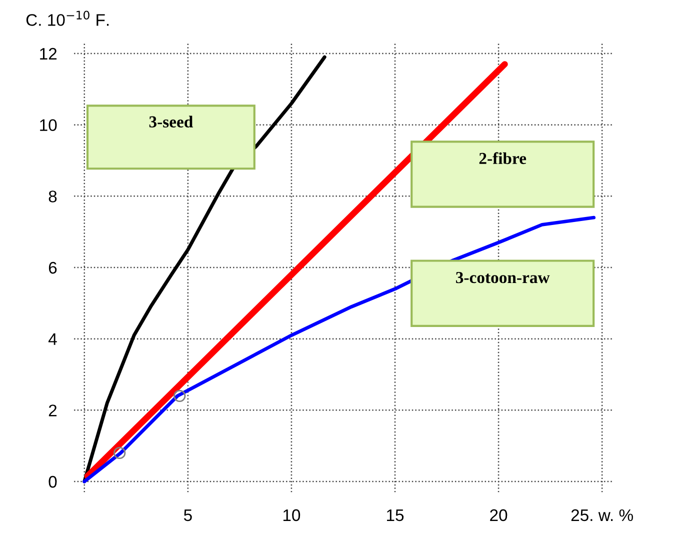 The width and height of the screenshot is (673, 535). I want to click on y-tick-label: 8, so click(52, 196).